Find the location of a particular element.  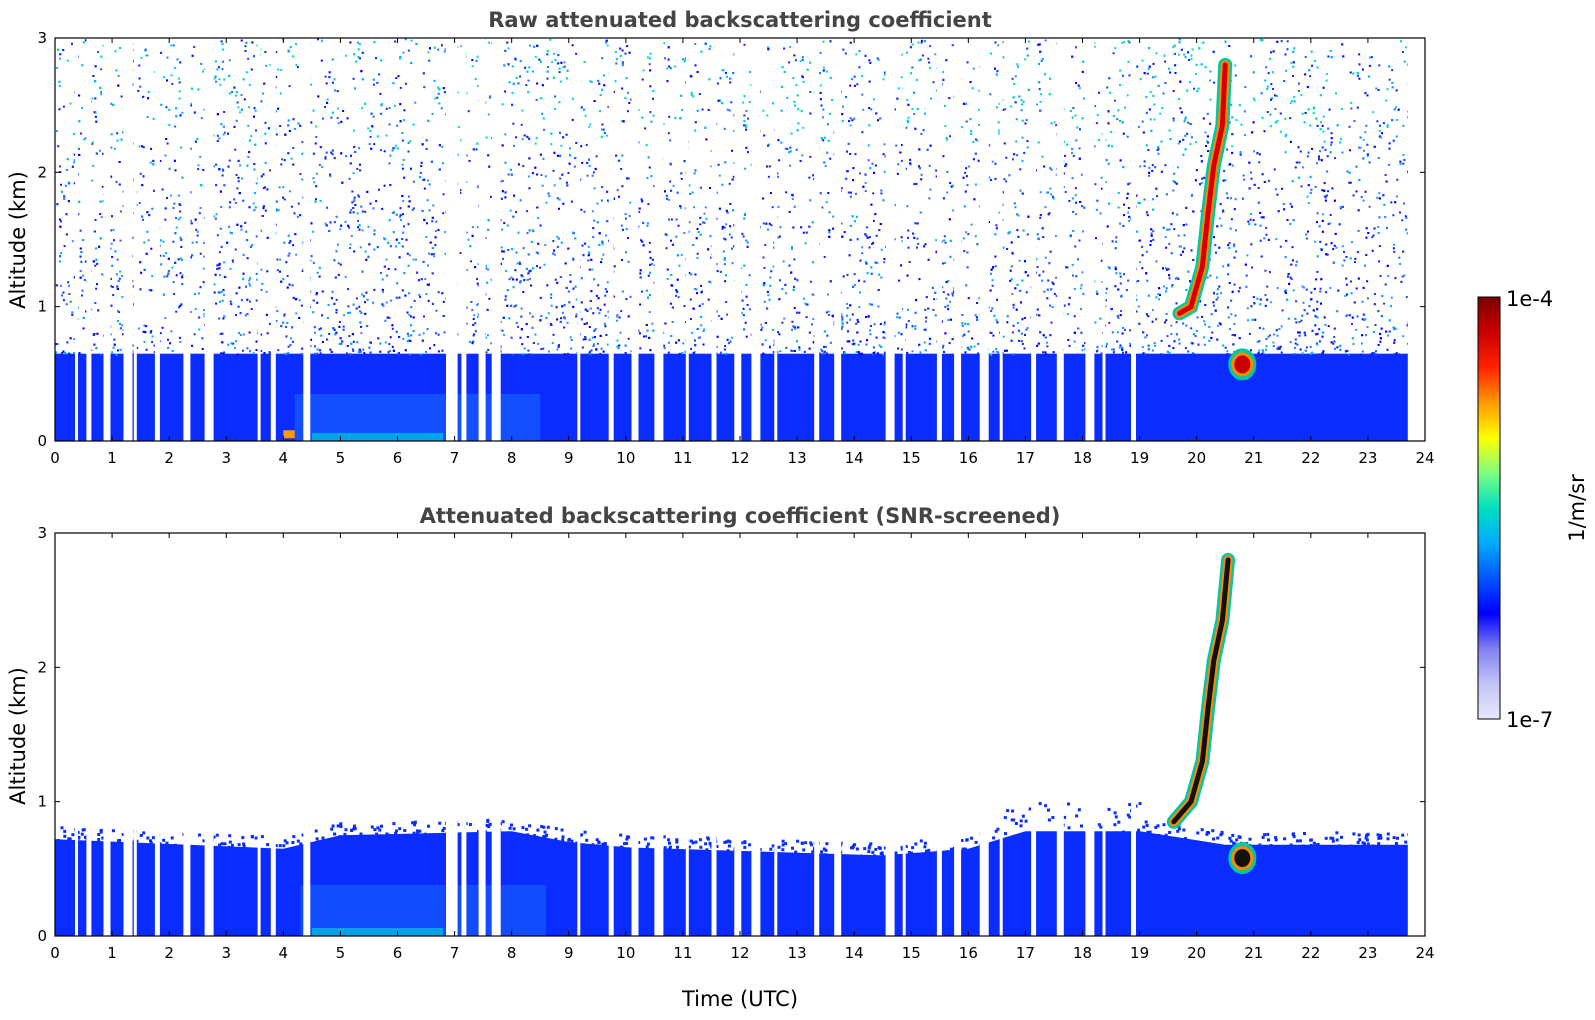

panel-raw-ylabel: Altitude (km) is located at coordinates (18, 240).